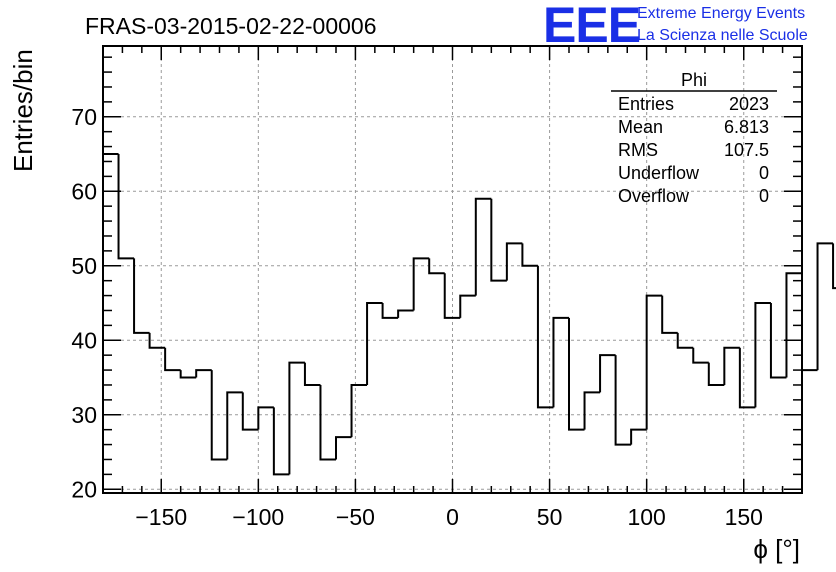 This screenshot has height=572, width=836. What do you see at coordinates (744, 517) in the screenshot?
I see `x-tick-label: 150` at bounding box center [744, 517].